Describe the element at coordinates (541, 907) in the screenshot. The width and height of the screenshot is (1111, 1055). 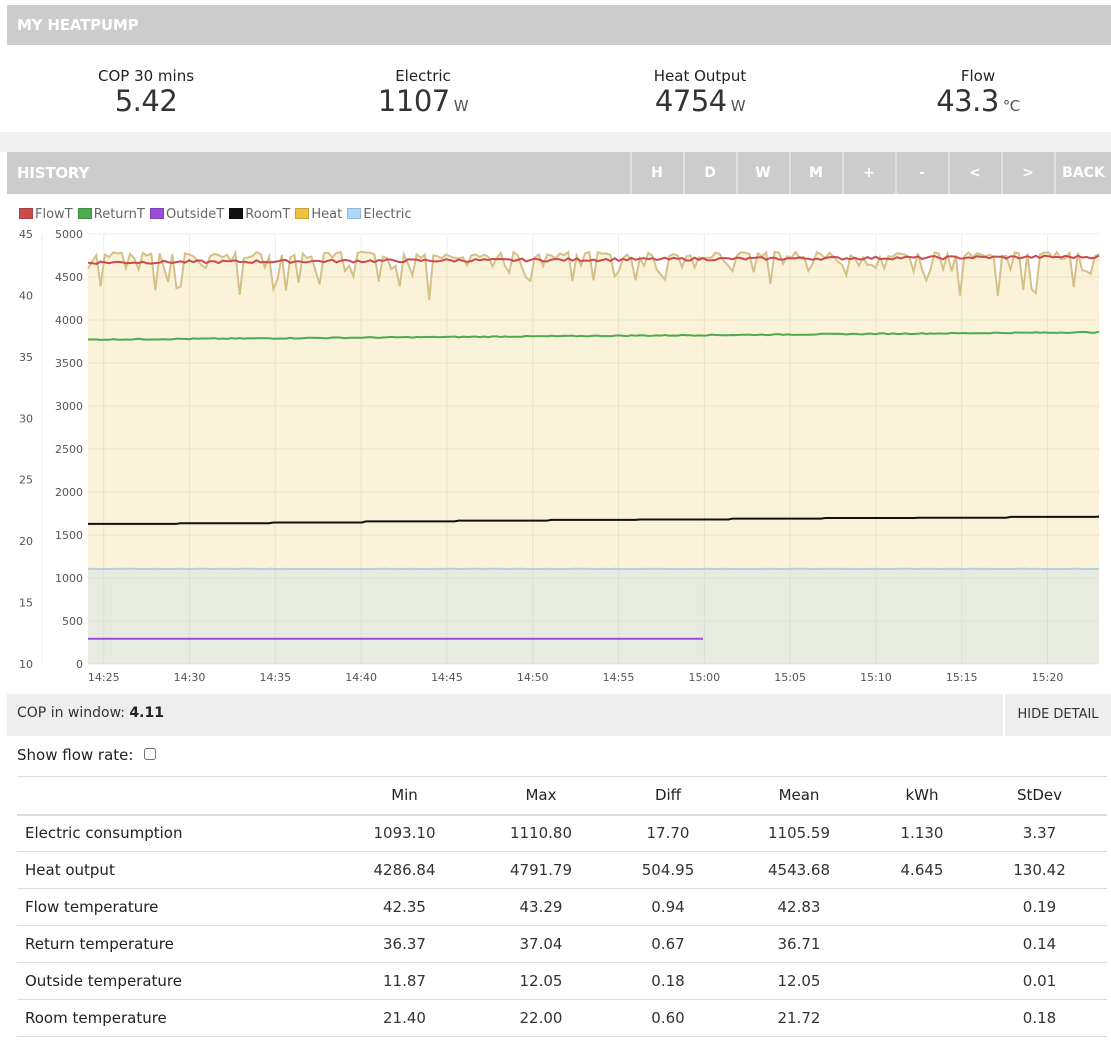
I see `cell-max: 43.29` at that location.